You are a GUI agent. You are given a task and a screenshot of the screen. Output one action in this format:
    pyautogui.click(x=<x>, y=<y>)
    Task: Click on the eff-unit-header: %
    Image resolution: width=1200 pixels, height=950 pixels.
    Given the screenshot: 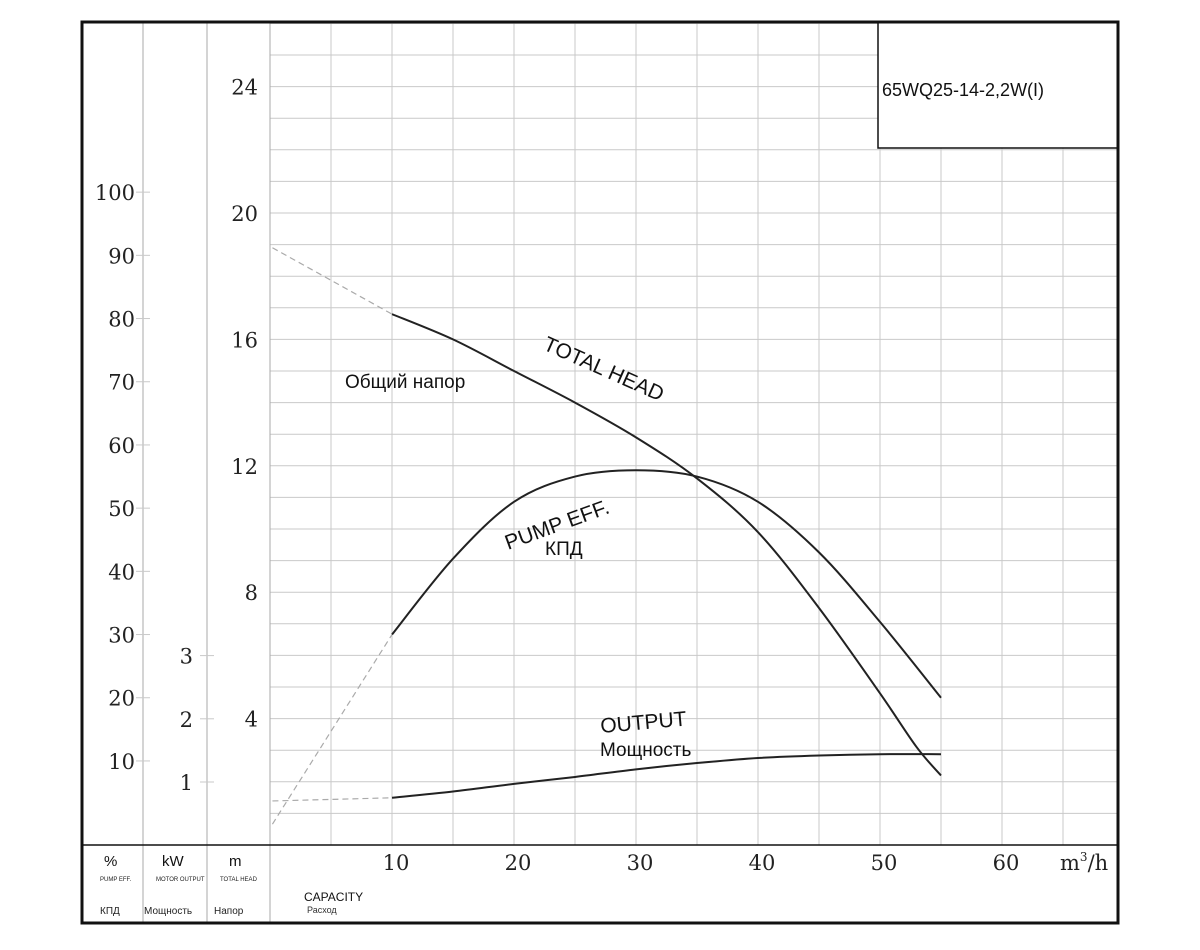 What is the action you would take?
    pyautogui.click(x=110, y=861)
    